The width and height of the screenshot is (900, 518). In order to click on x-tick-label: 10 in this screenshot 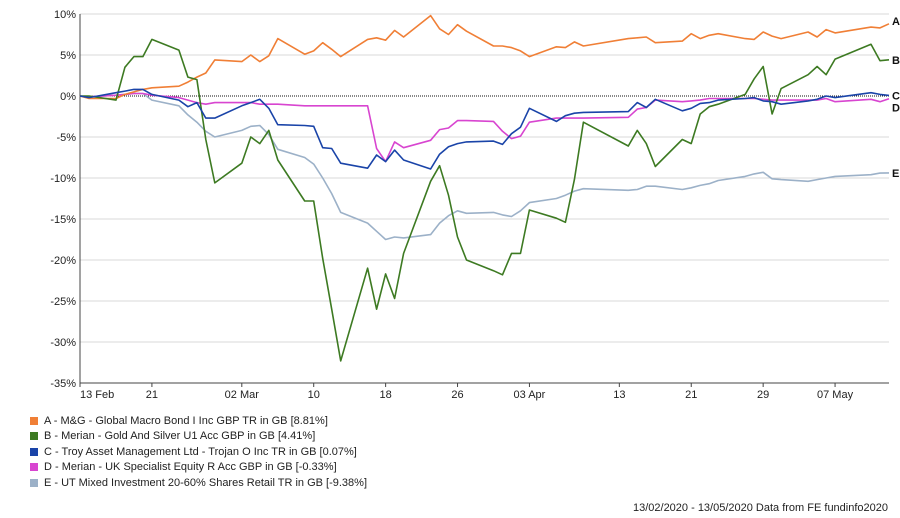, I will do `click(314, 395)`.